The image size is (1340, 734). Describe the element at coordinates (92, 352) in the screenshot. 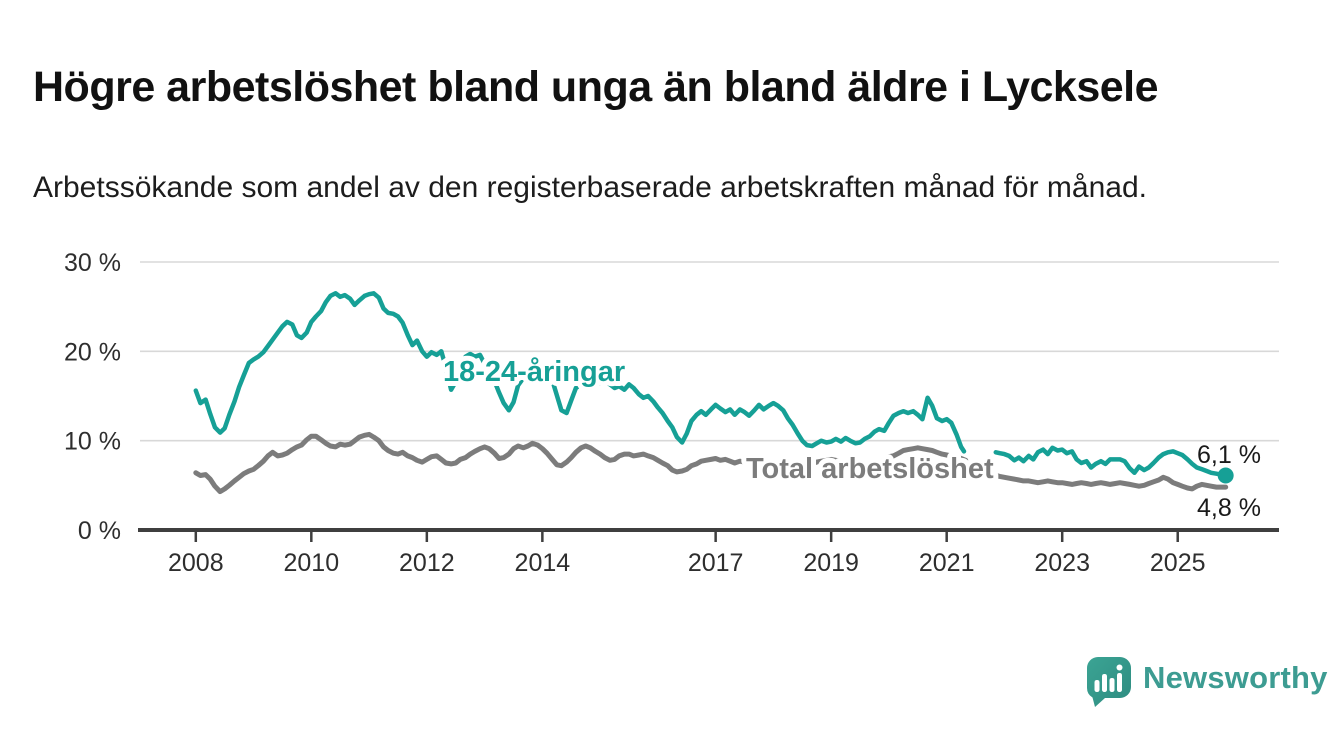

I see `y-axis-label-20: 20 %` at that location.